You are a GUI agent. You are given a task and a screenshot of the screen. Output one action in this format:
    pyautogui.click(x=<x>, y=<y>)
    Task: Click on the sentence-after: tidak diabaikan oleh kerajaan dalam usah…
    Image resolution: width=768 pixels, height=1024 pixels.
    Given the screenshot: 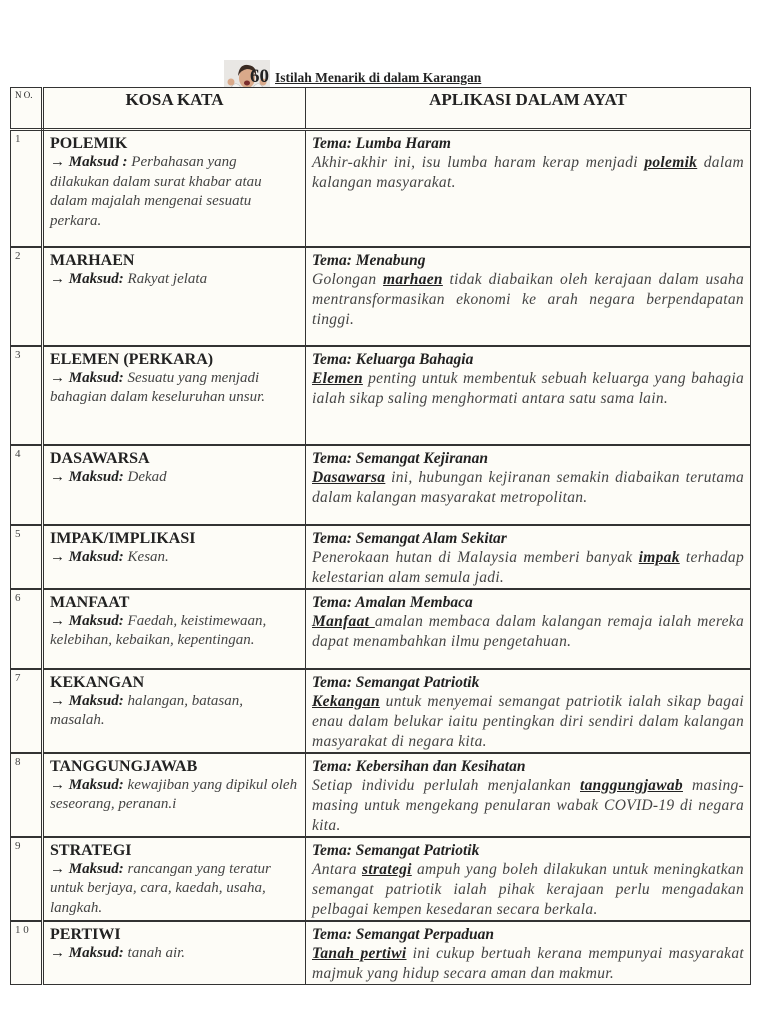 What is the action you would take?
    pyautogui.click(x=528, y=299)
    